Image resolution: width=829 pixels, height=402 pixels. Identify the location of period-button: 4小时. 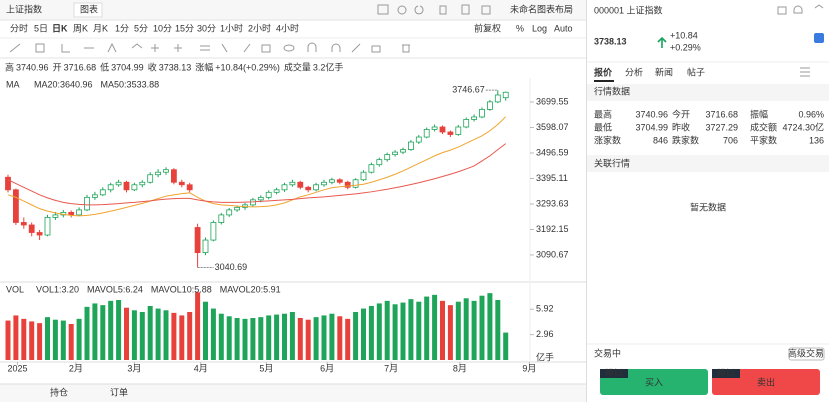
(287, 27).